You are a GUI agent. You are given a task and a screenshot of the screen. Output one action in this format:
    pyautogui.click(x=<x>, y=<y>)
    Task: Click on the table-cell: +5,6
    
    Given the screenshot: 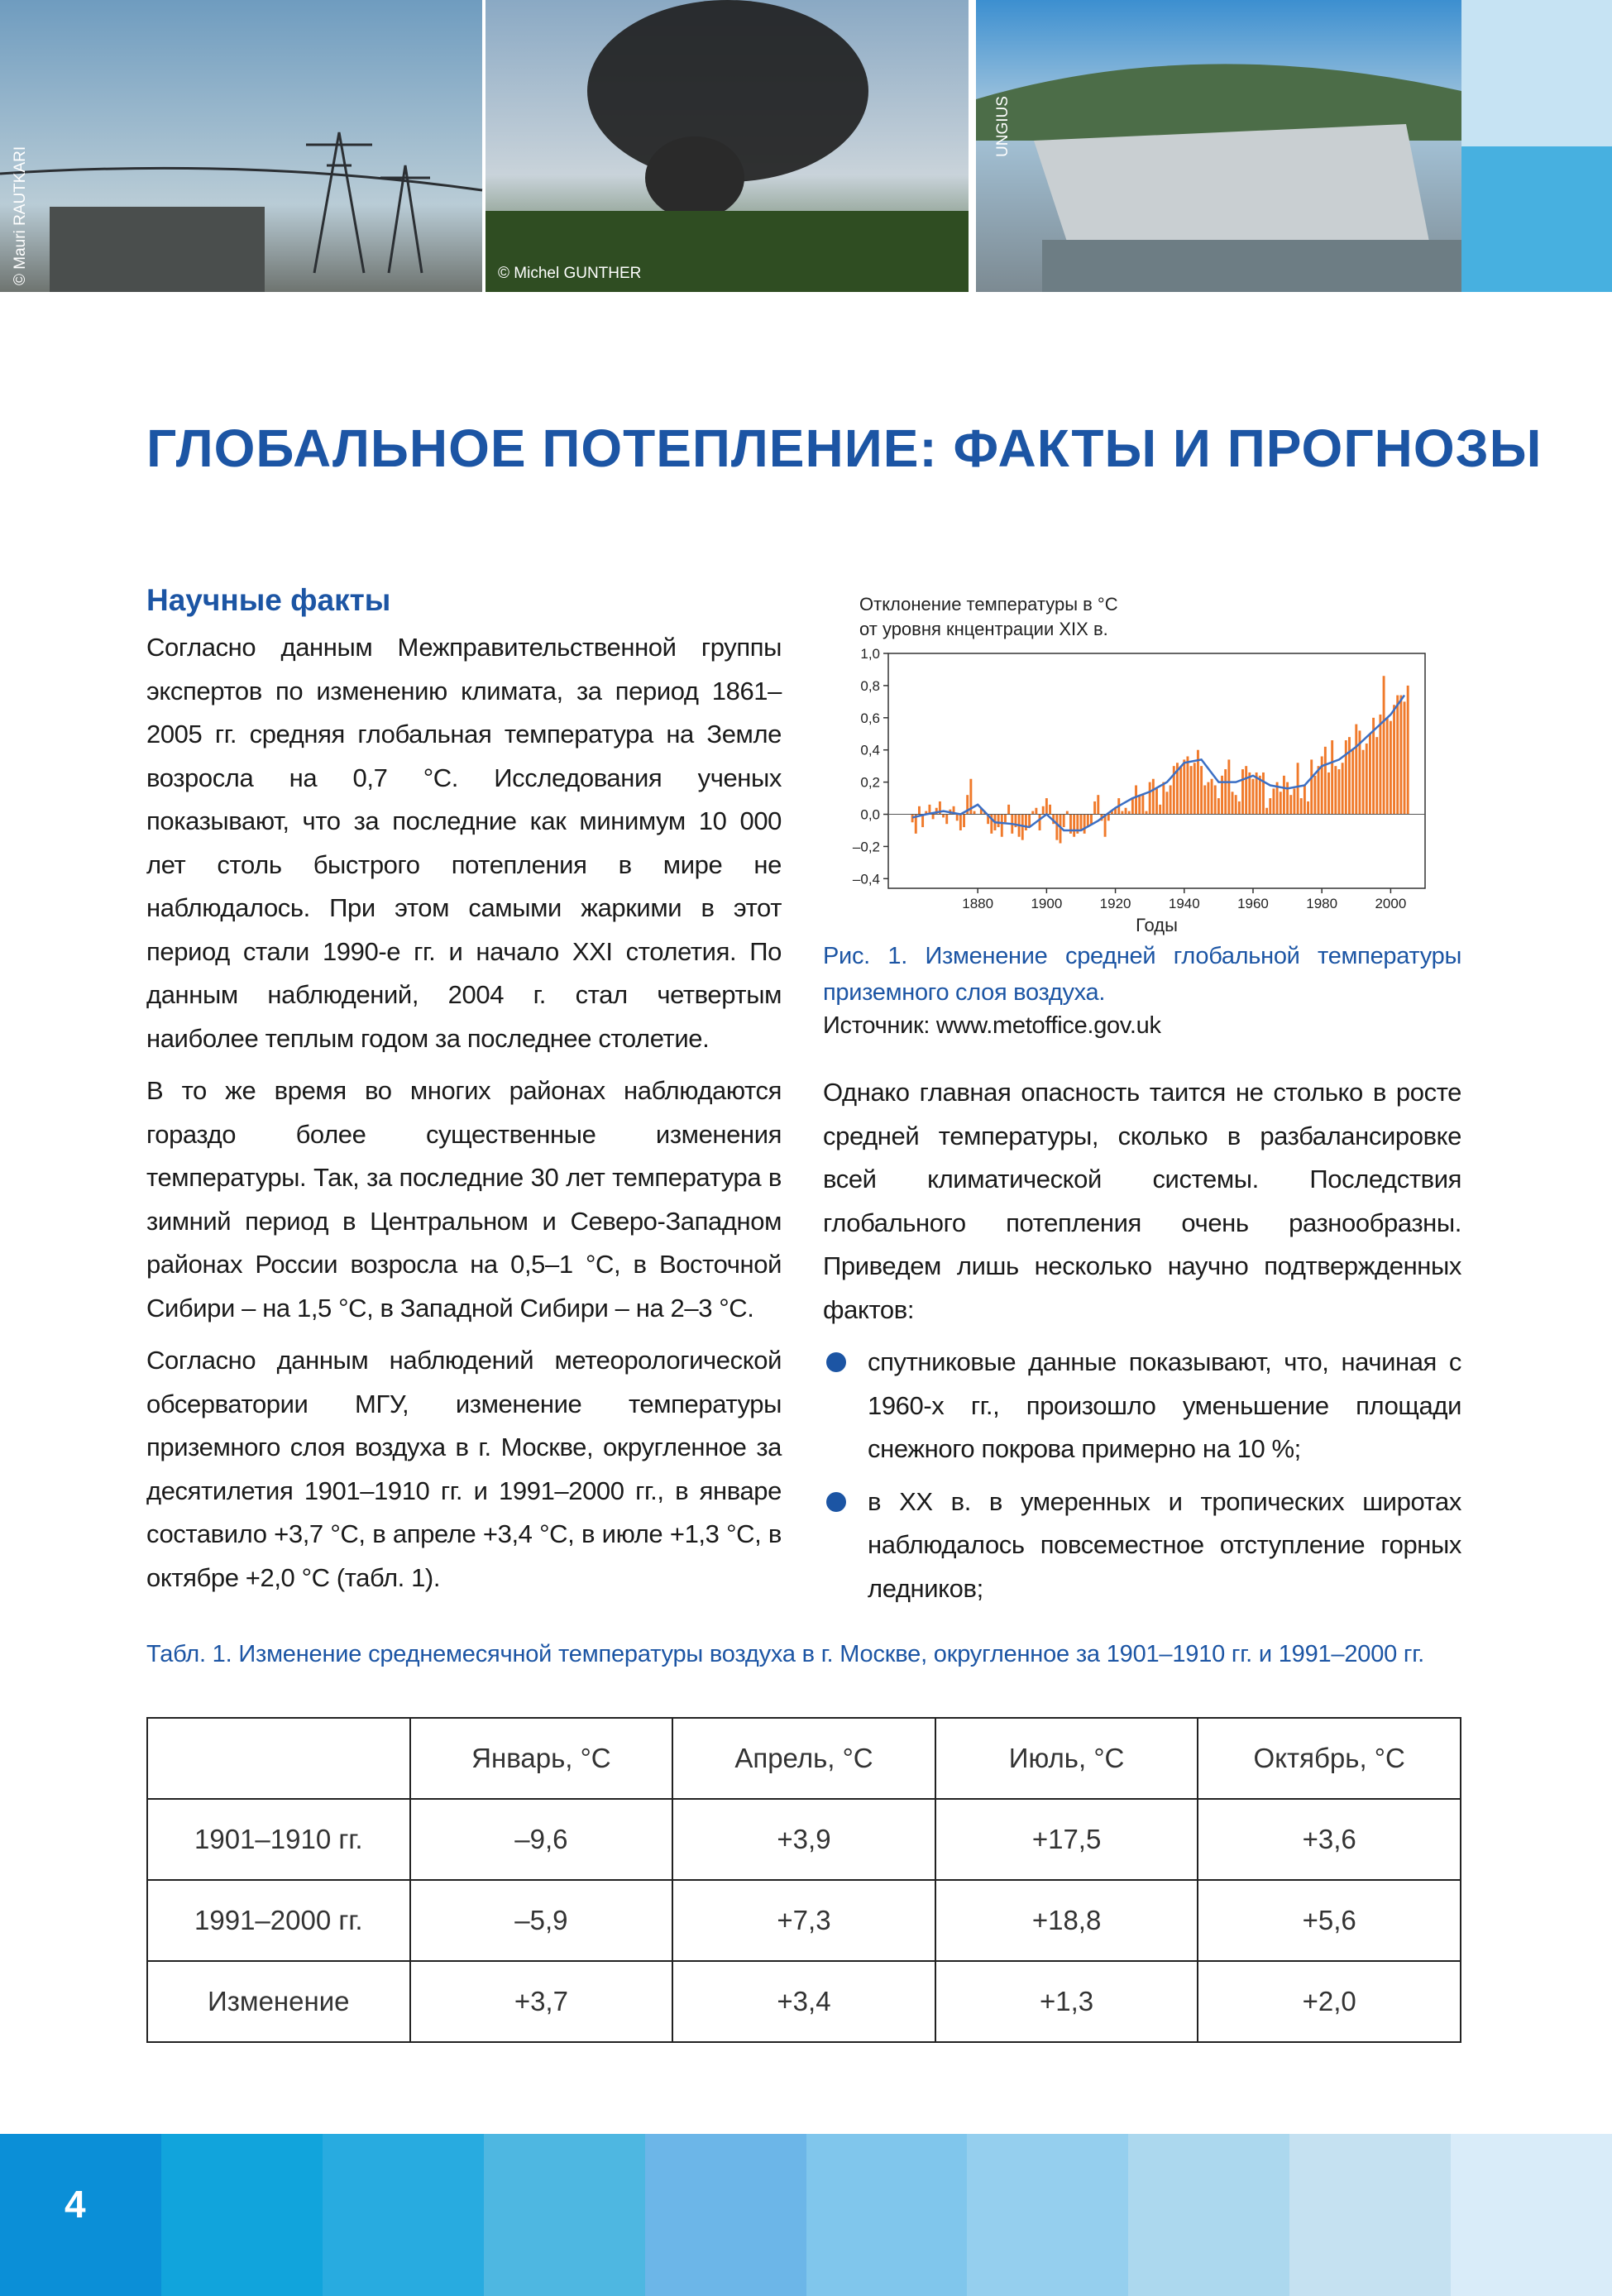 What is the action you would take?
    pyautogui.click(x=1329, y=1920)
    